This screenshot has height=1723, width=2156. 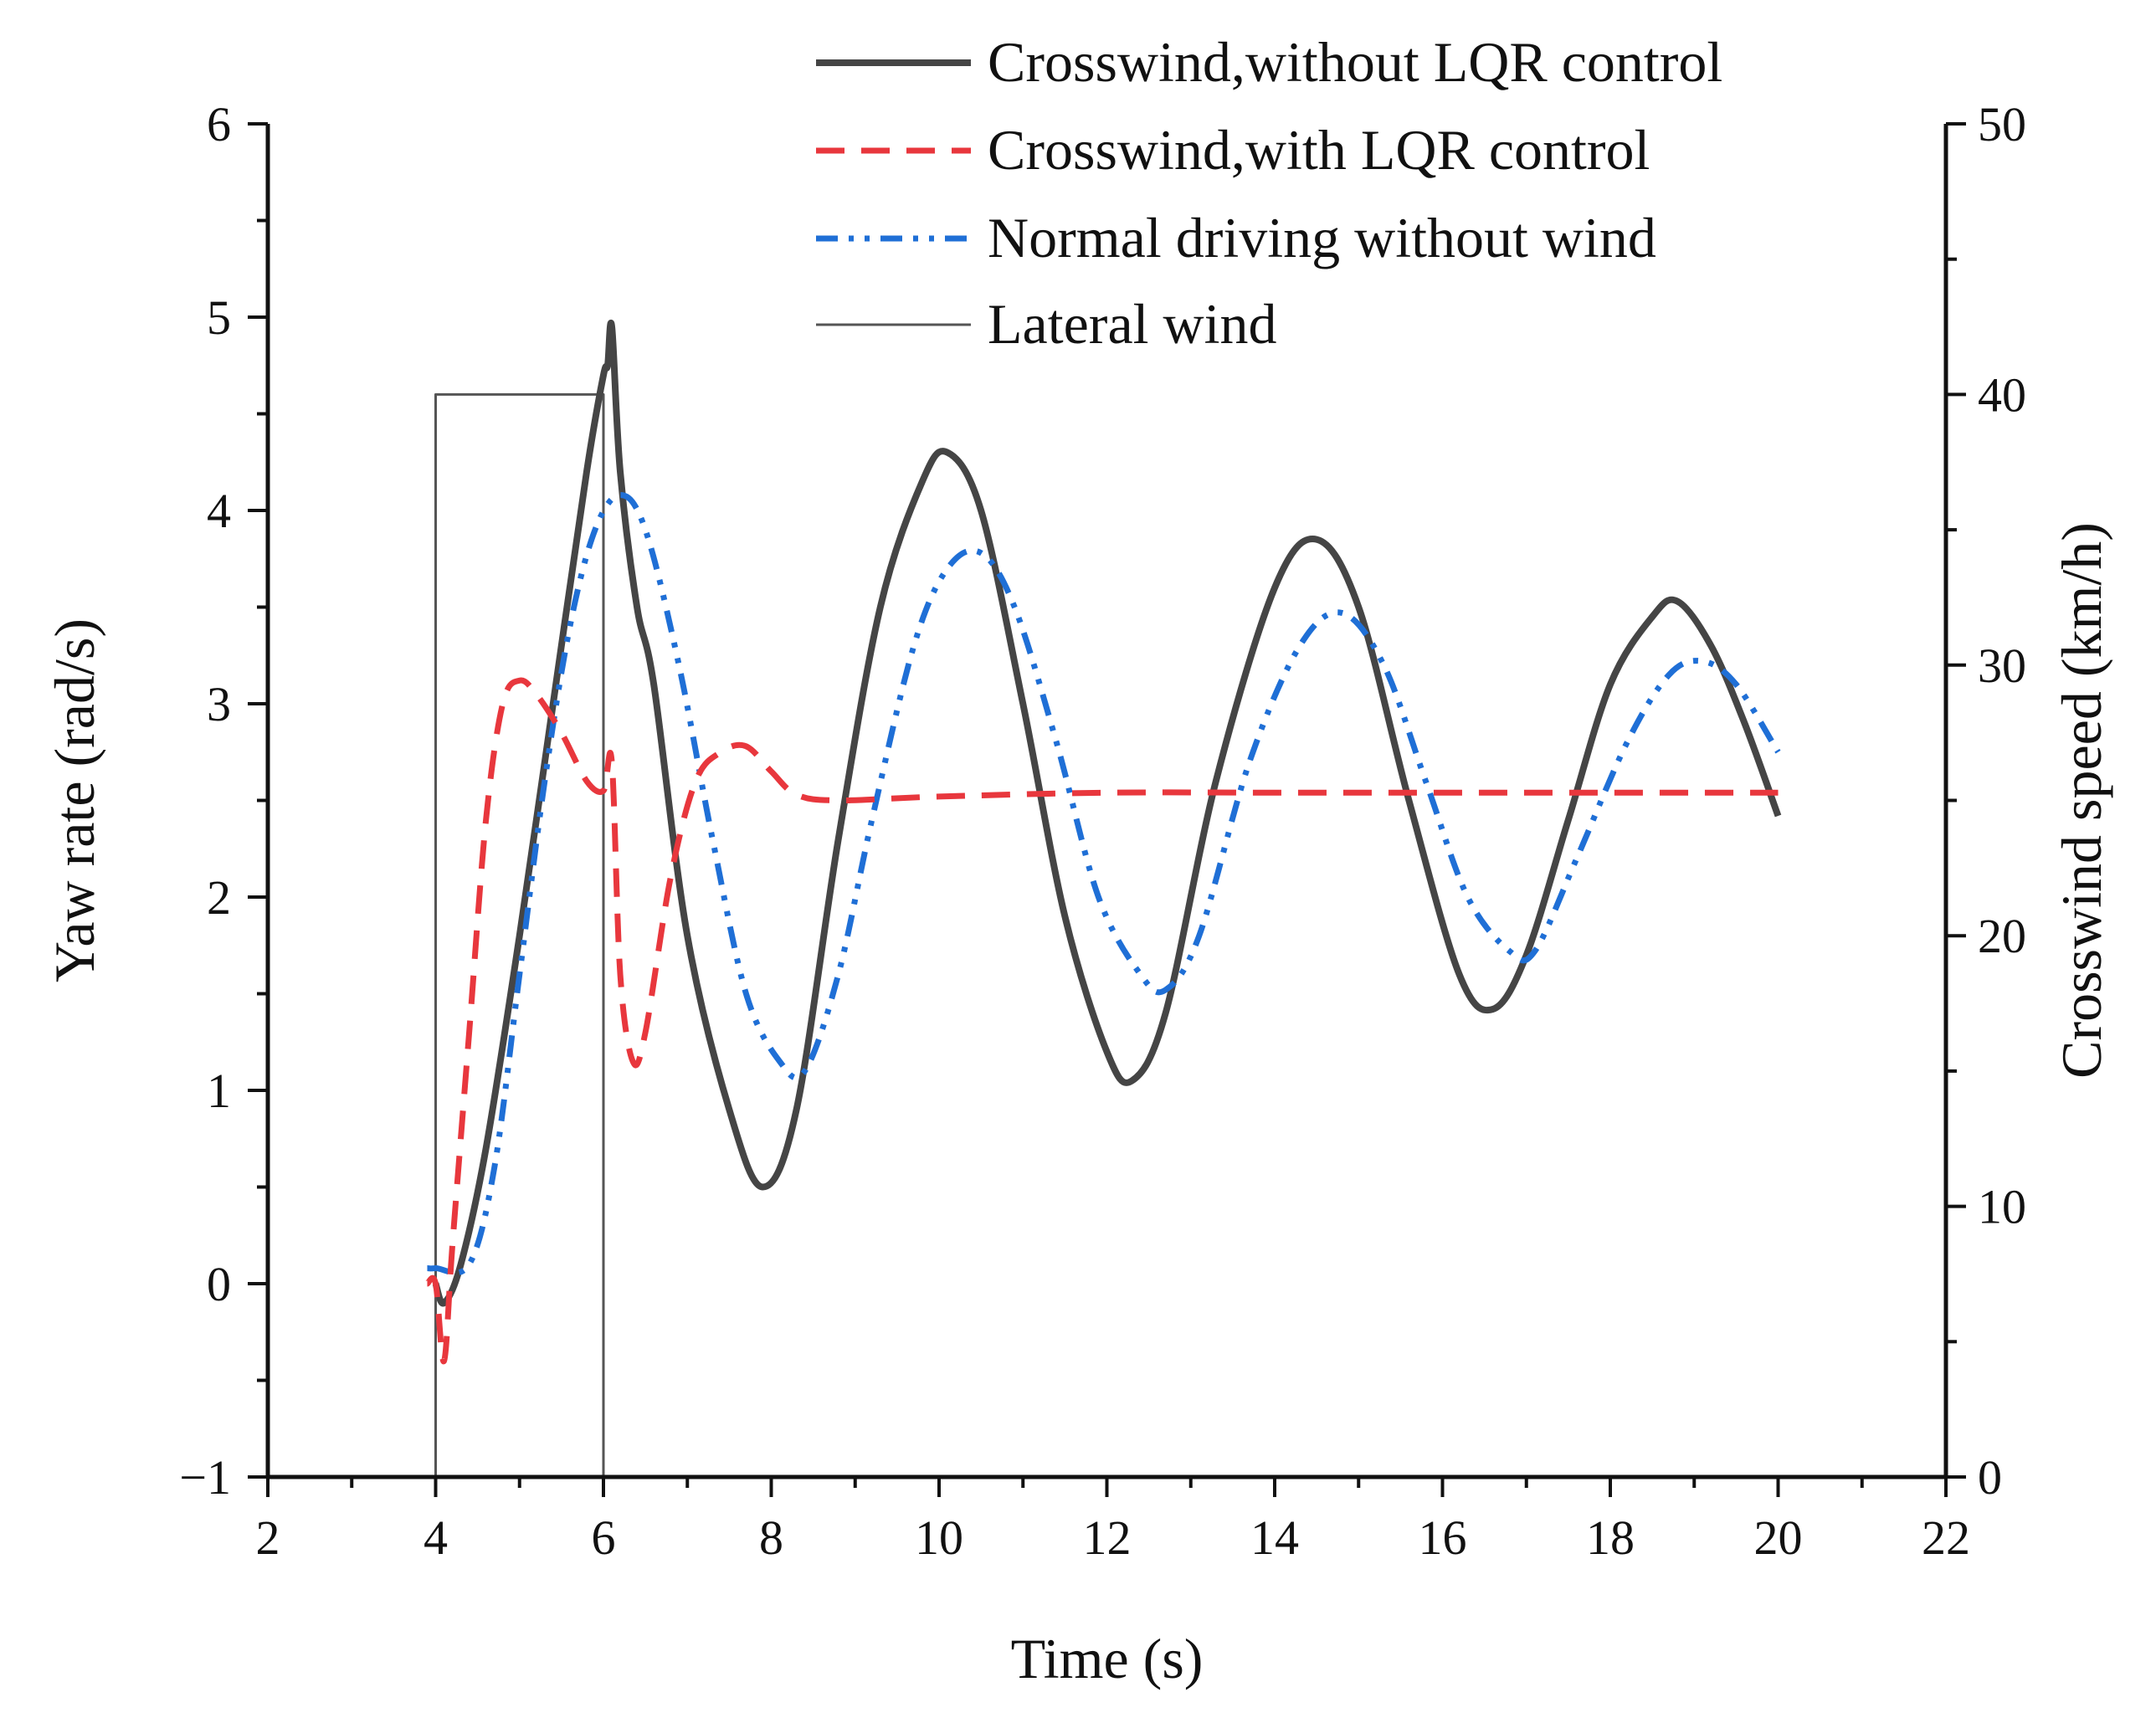 I want to click on y-tick-label: 2, so click(x=219, y=897).